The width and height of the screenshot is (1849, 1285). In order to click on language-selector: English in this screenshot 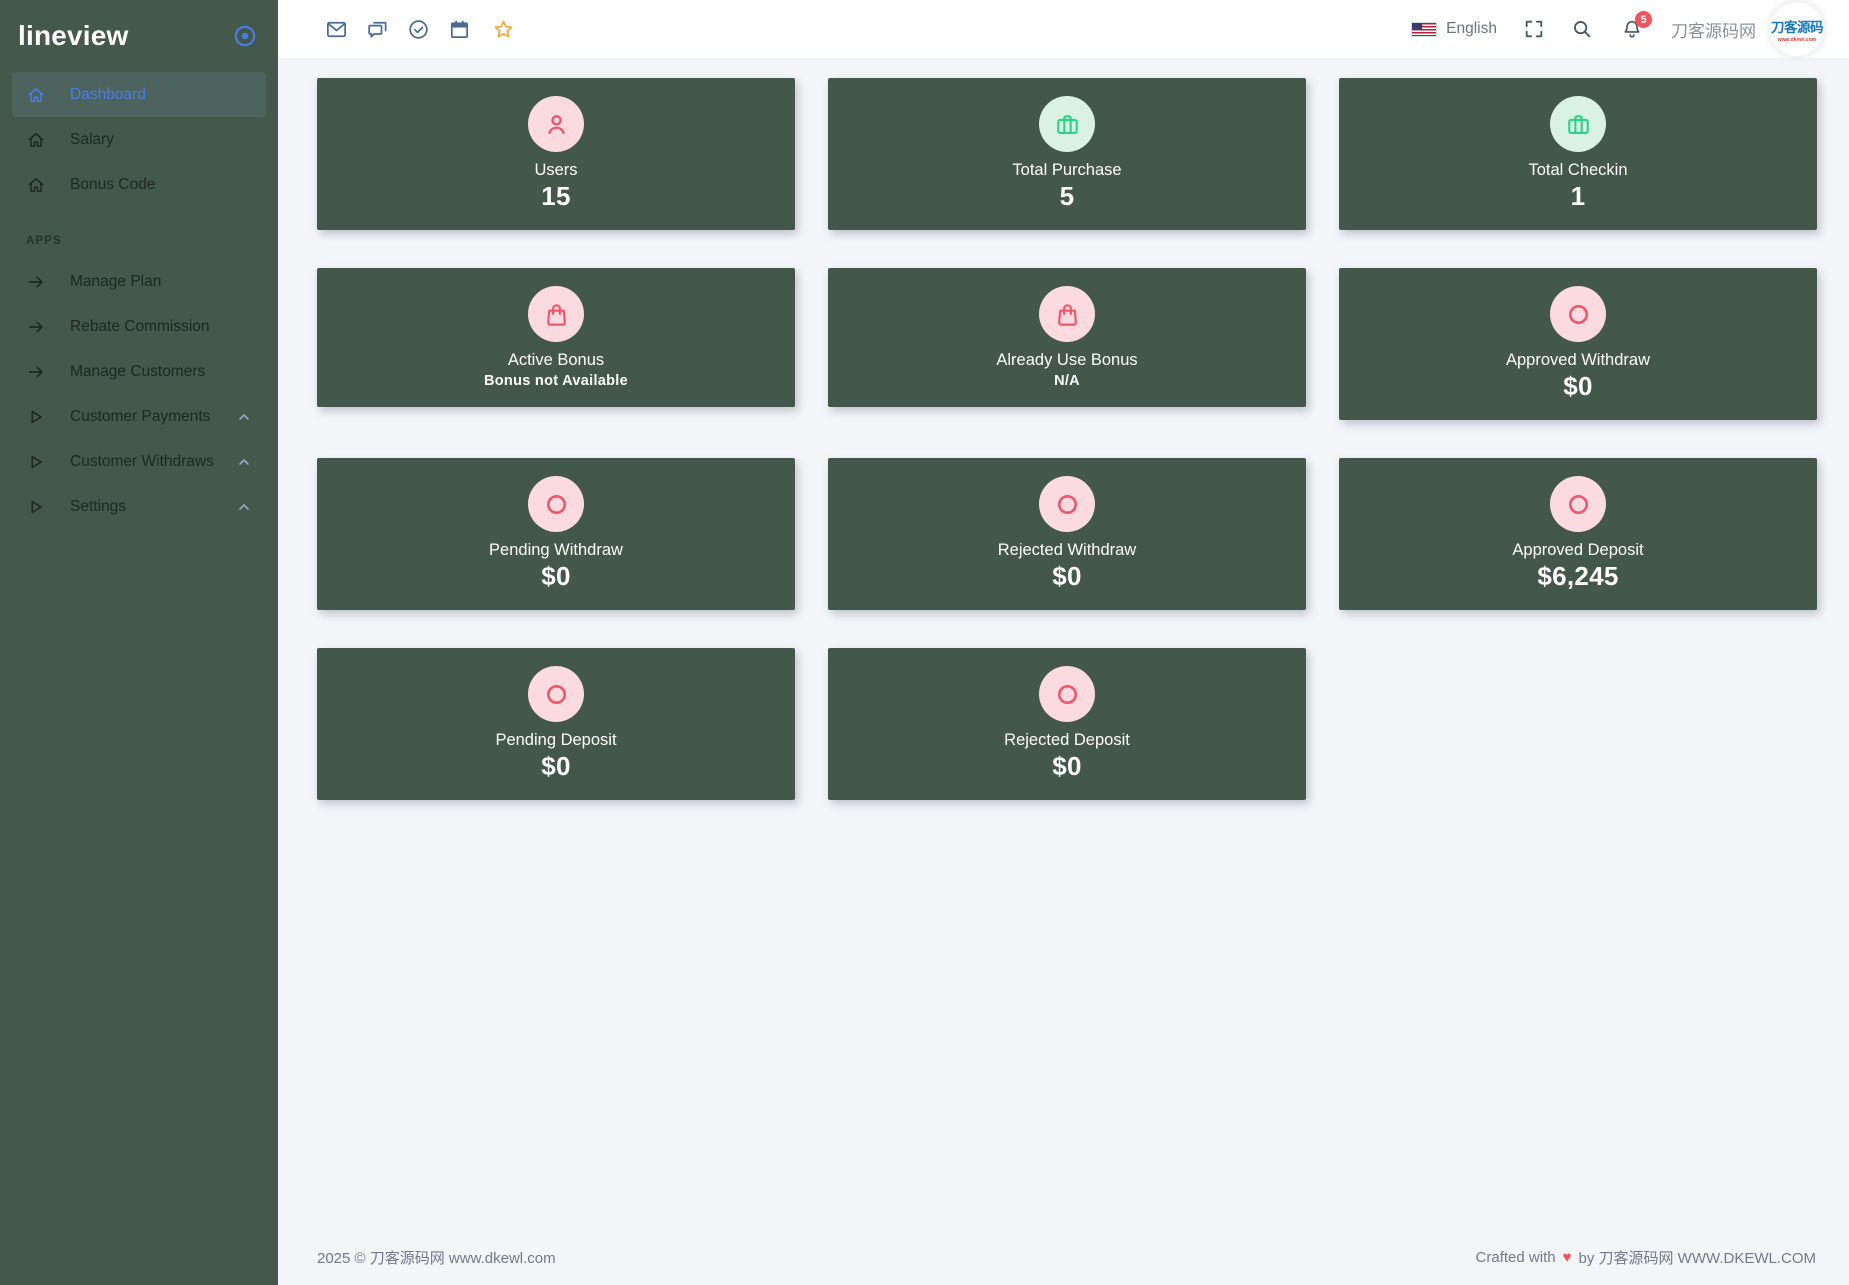, I will do `click(1471, 28)`.